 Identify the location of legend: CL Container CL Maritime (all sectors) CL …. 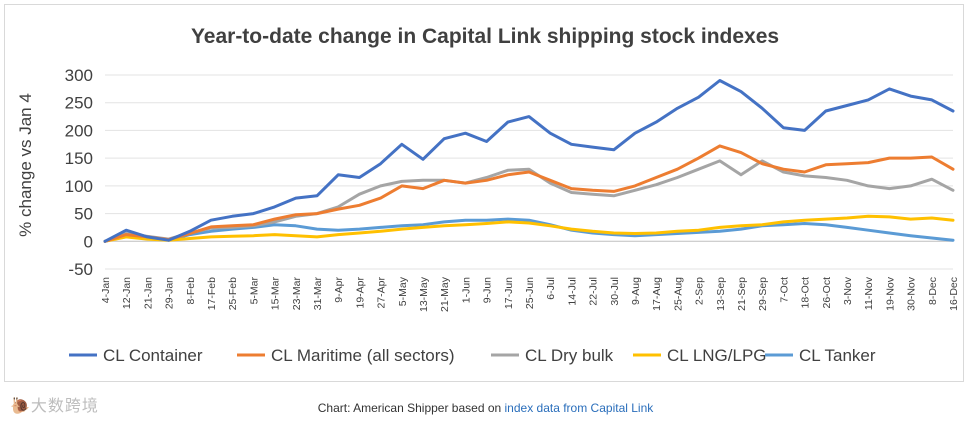
(472, 355).